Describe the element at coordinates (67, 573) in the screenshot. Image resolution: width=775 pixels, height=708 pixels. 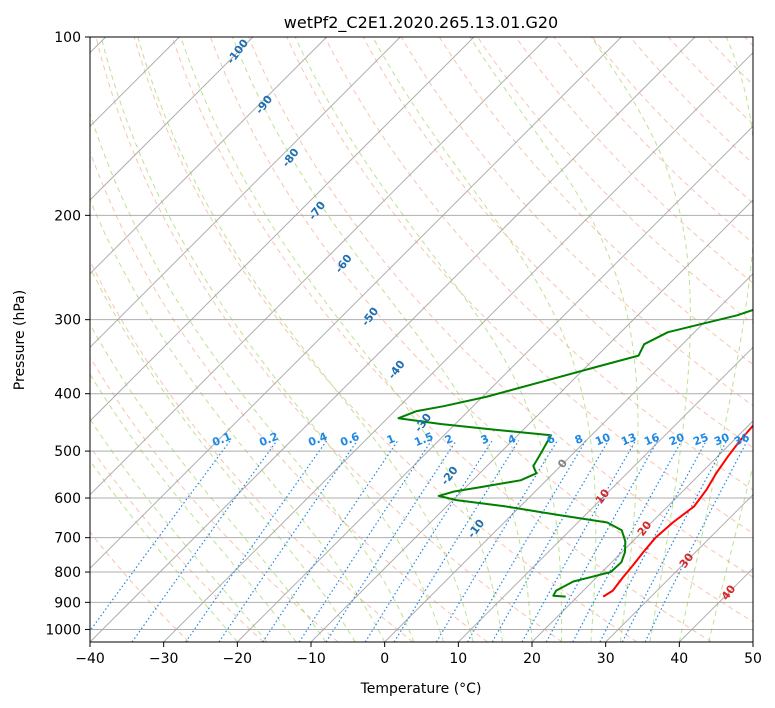
I see `y-tick-label: 800` at that location.